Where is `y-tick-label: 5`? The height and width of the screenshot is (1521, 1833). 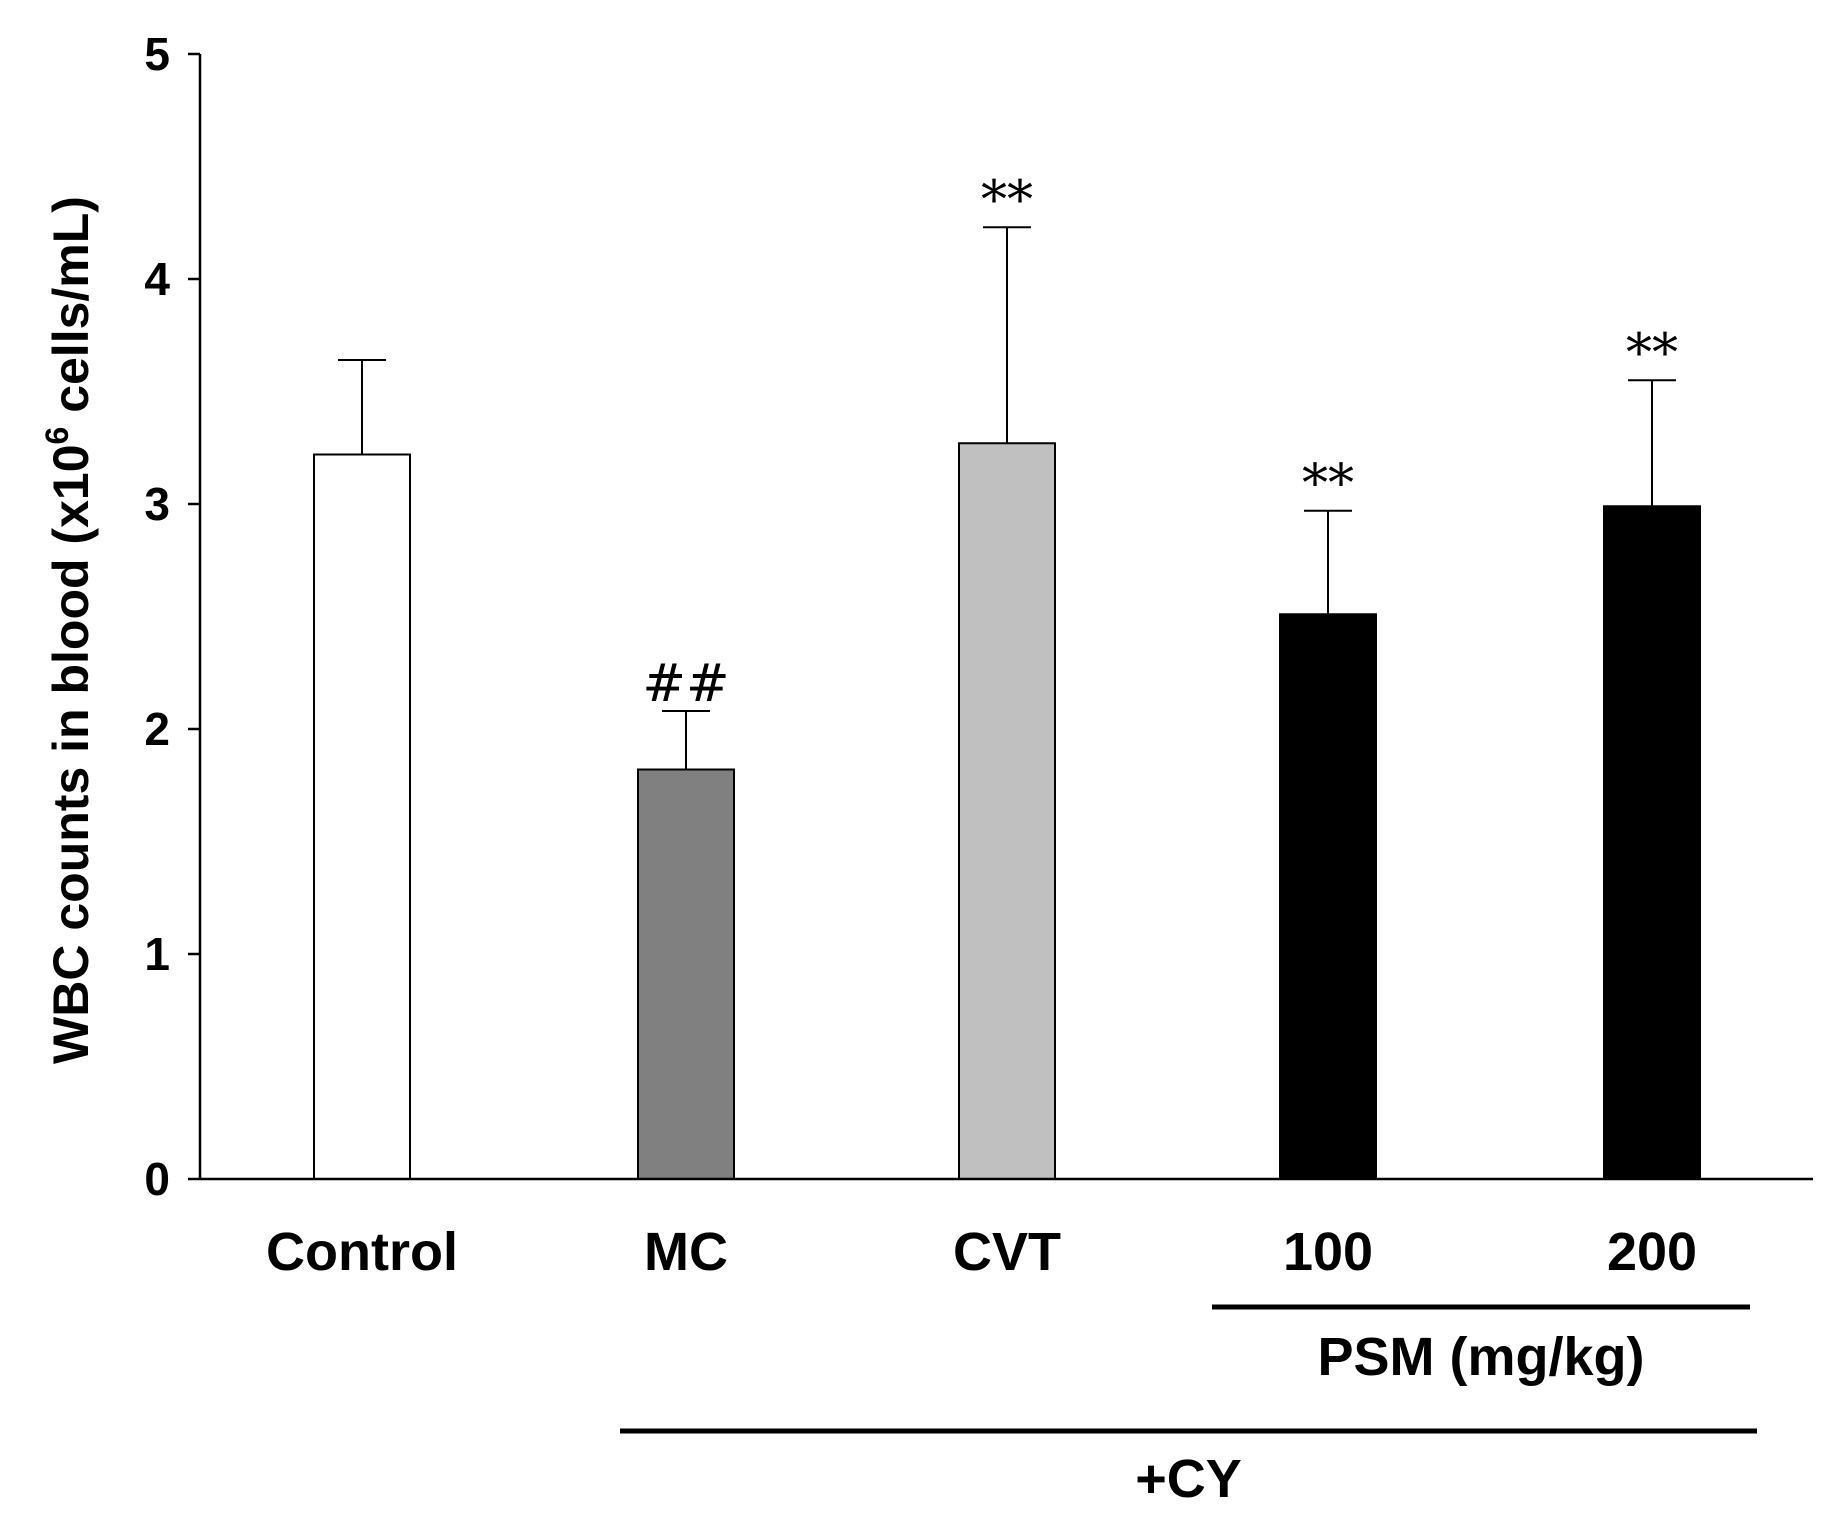 y-tick-label: 5 is located at coordinates (157, 54).